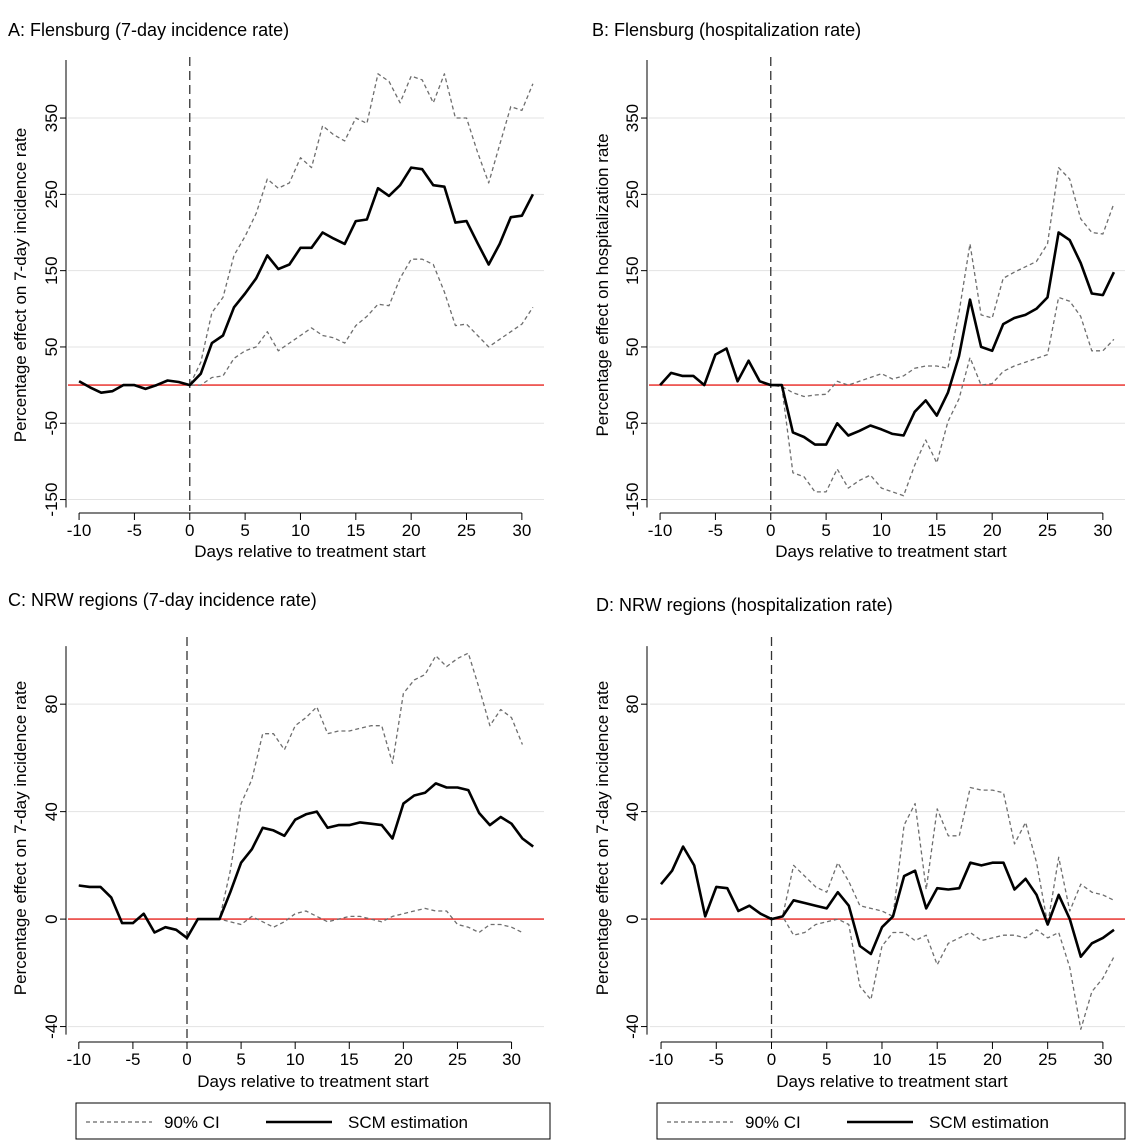 The height and width of the screenshot is (1140, 1127). Describe the element at coordinates (892, 1081) in the screenshot. I see `x-axis-label-d: Days relative to treatment start` at that location.